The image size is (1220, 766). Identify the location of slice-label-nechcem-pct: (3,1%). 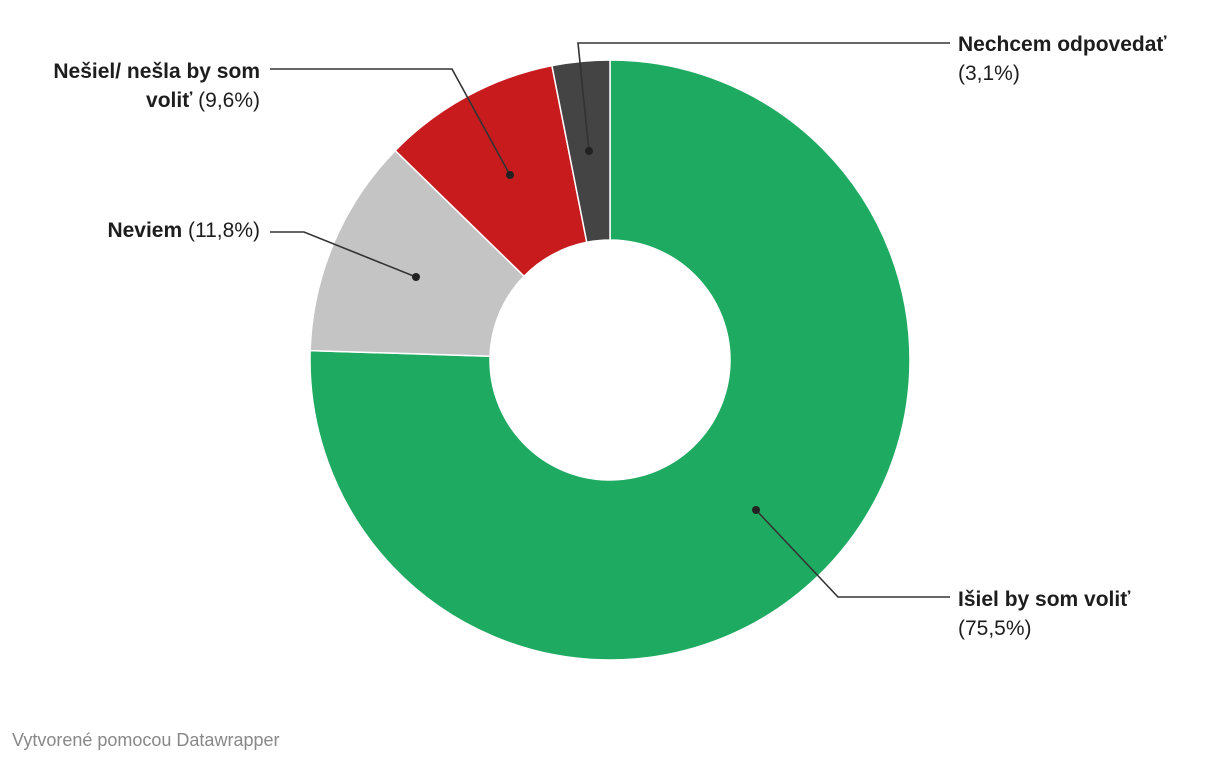
(989, 73).